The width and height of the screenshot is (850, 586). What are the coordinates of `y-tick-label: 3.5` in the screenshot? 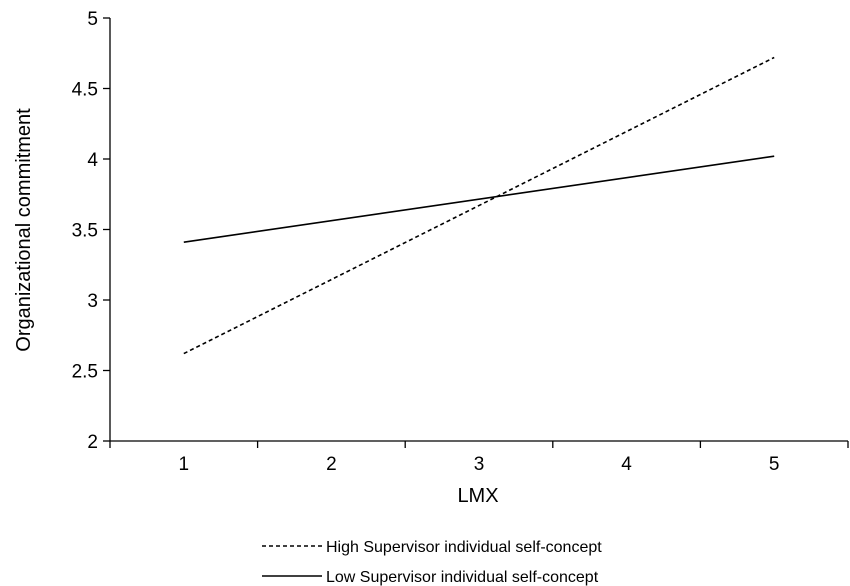 It's located at (85, 231).